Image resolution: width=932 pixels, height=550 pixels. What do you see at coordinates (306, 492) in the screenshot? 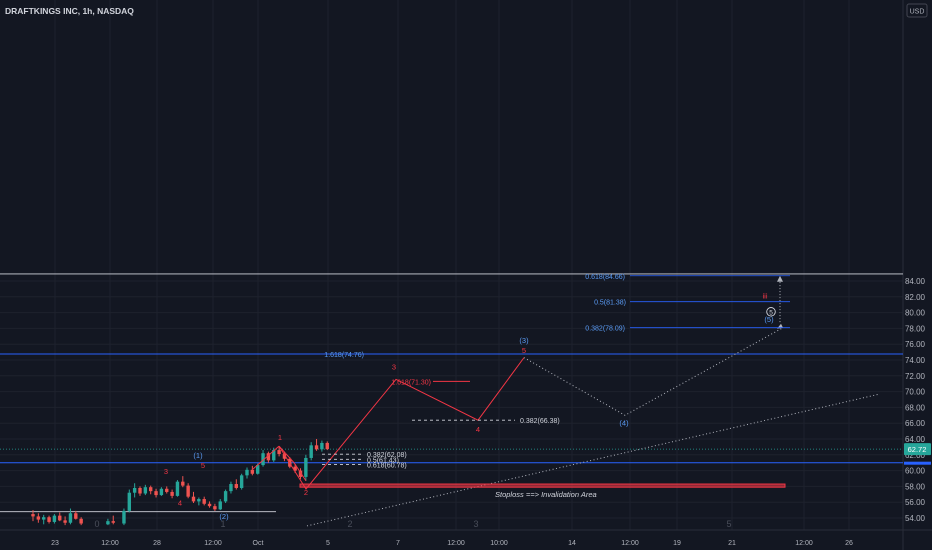
I see `wave-label-red: 2` at bounding box center [306, 492].